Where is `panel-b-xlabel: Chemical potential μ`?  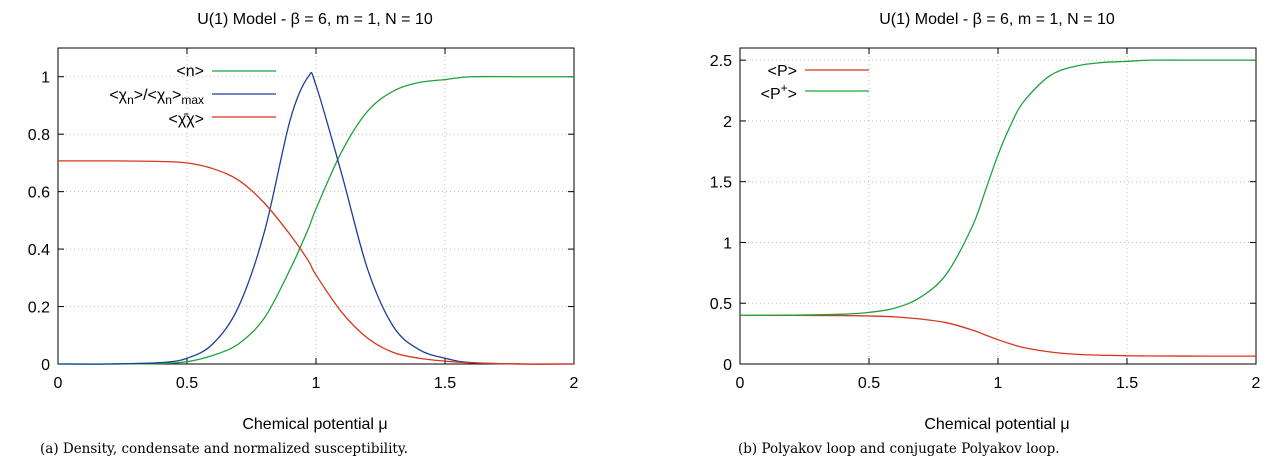 panel-b-xlabel: Chemical potential μ is located at coordinates (996, 424).